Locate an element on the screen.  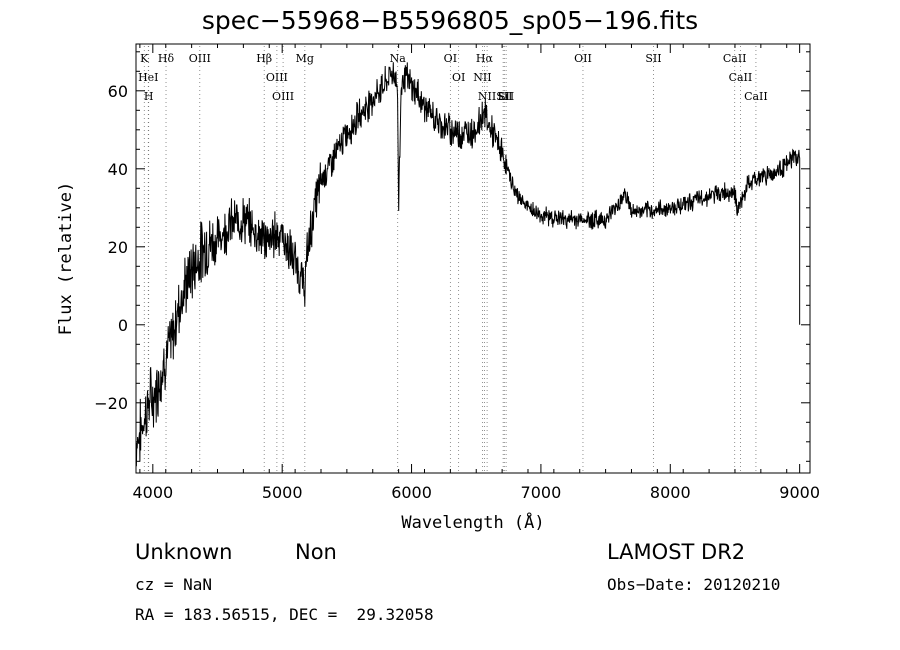
marker-label: HeI is located at coordinates (148, 77).